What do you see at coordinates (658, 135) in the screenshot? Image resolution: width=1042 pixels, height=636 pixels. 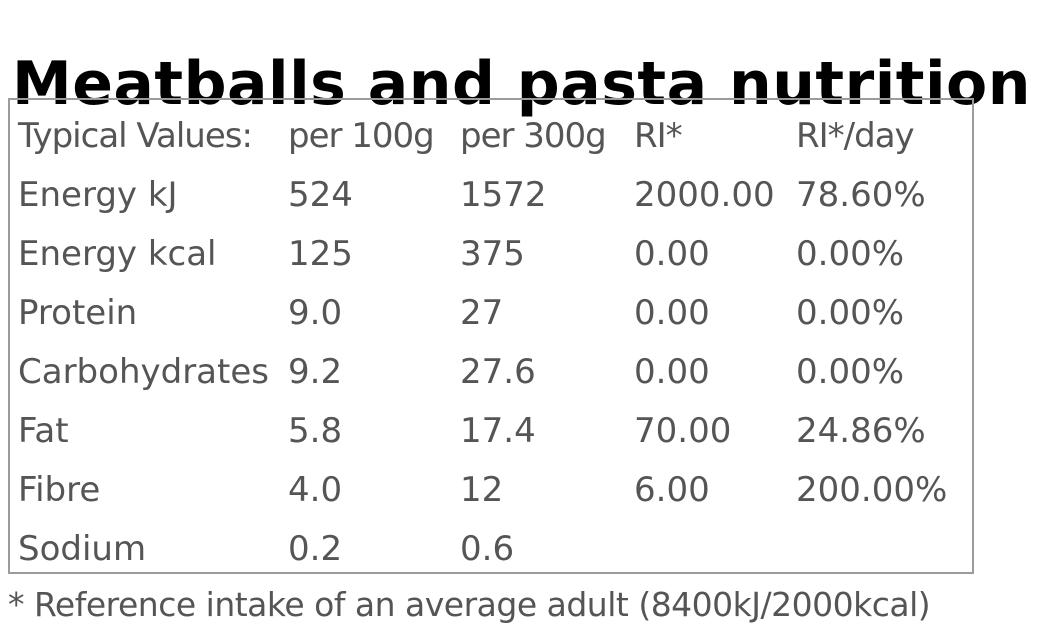 I see `header-ri: RI*` at bounding box center [658, 135].